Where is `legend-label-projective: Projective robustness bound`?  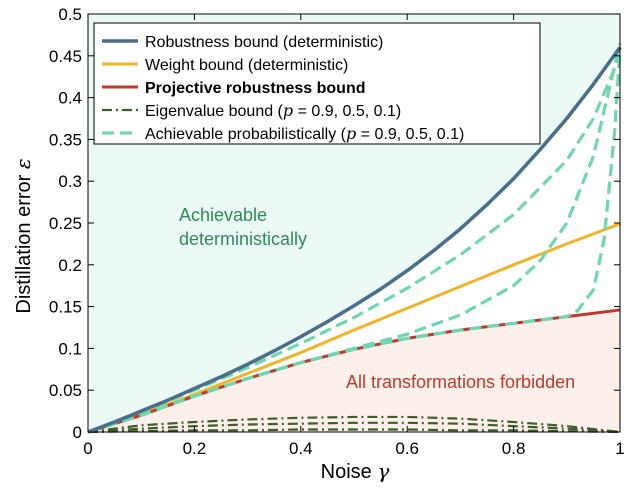 legend-label-projective: Projective robustness bound is located at coordinates (255, 88).